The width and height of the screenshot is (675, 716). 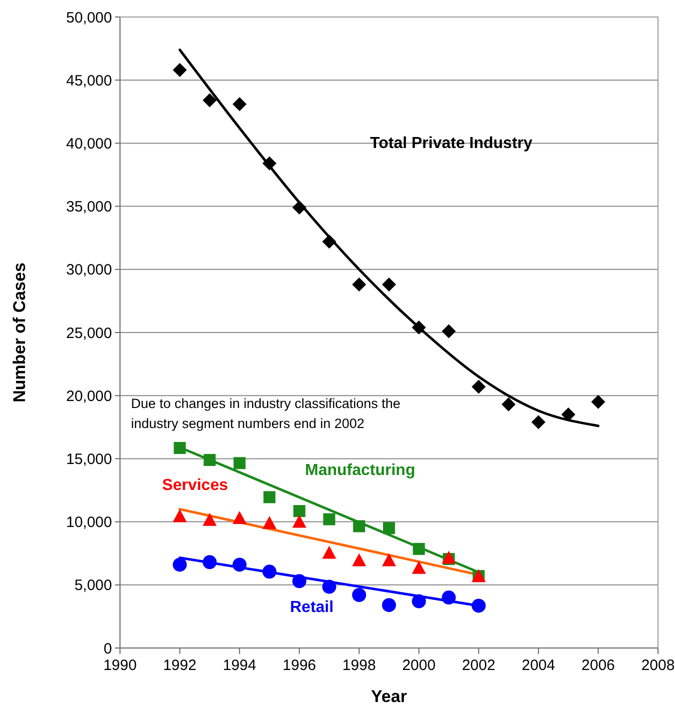 I want to click on series-label: Manufacturing, so click(x=360, y=470).